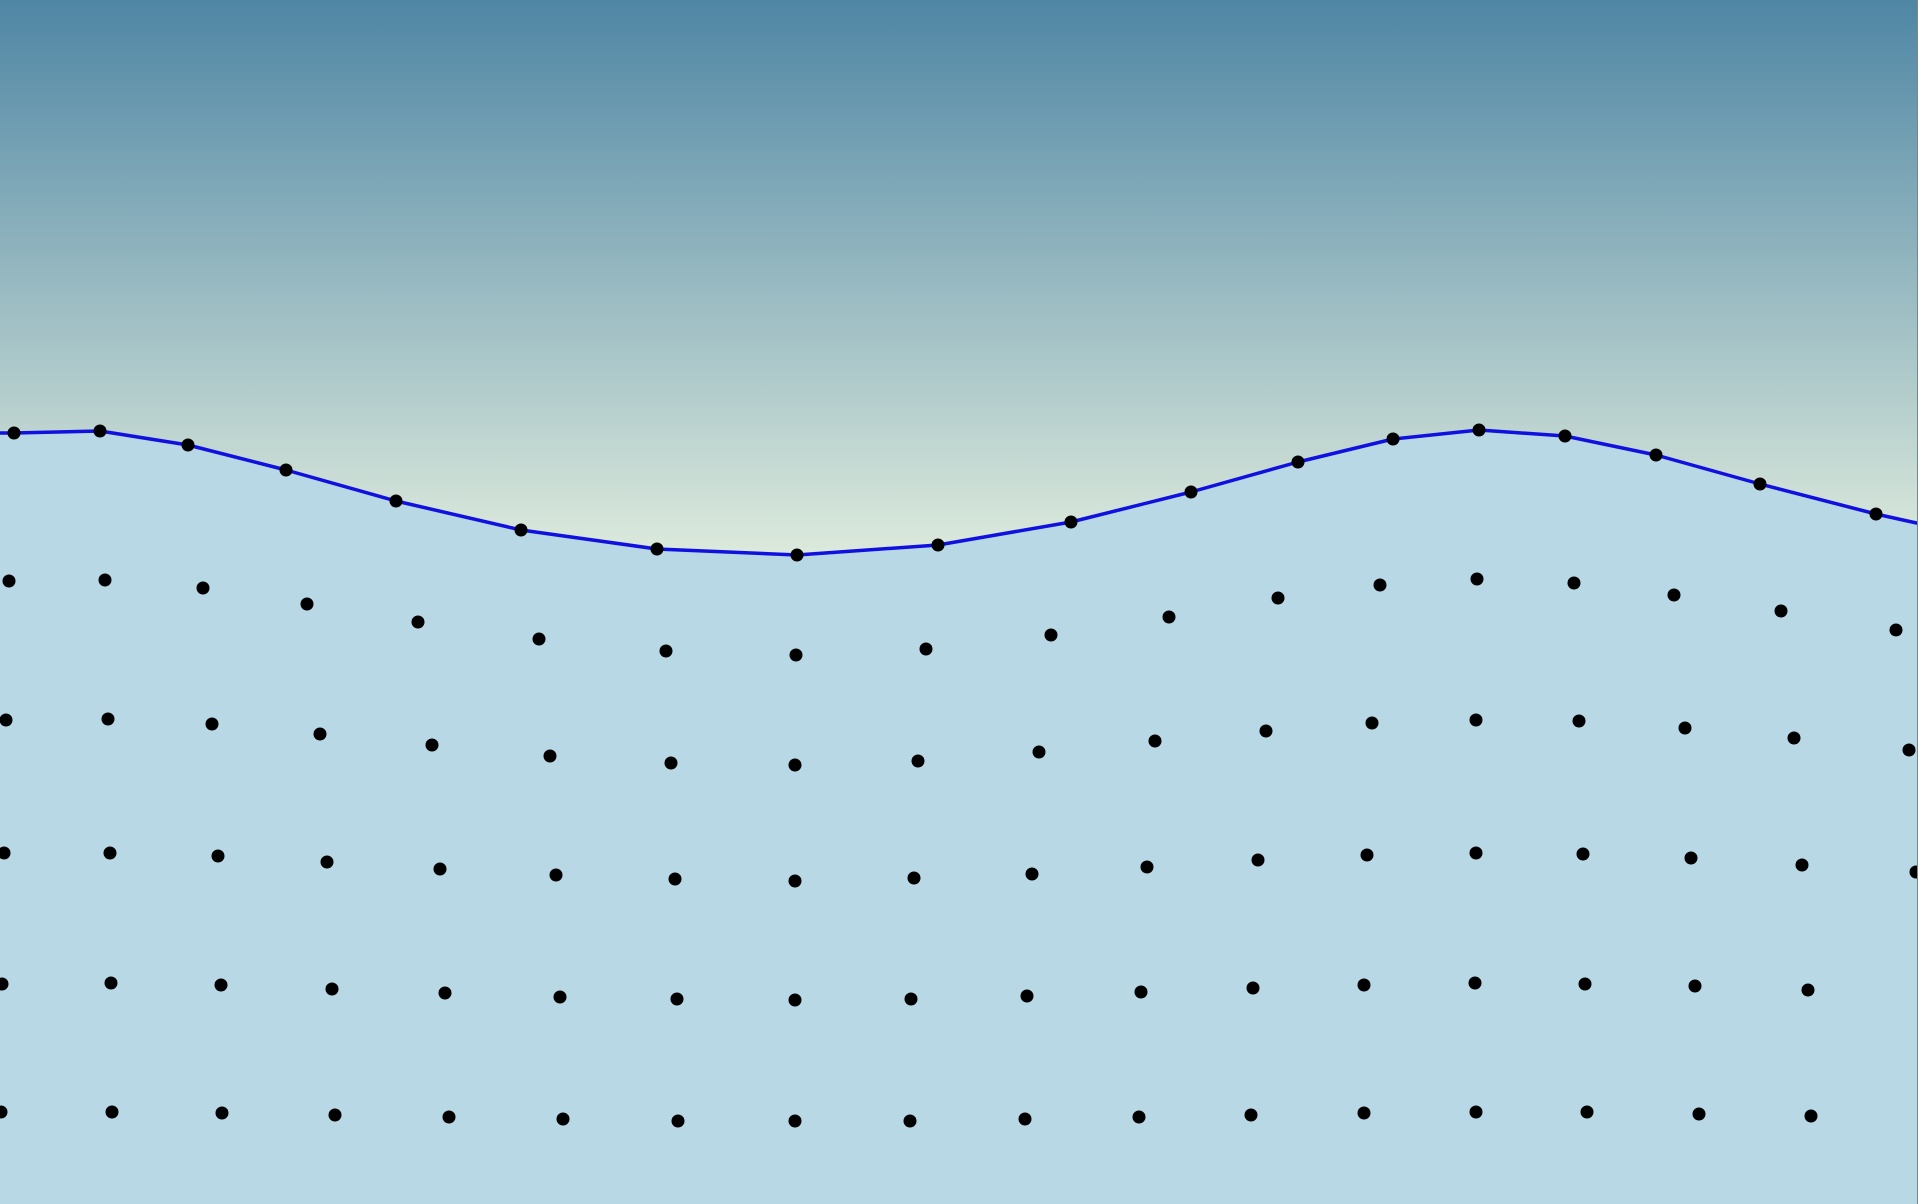  I want to click on surface-particles, so click(945, 492).